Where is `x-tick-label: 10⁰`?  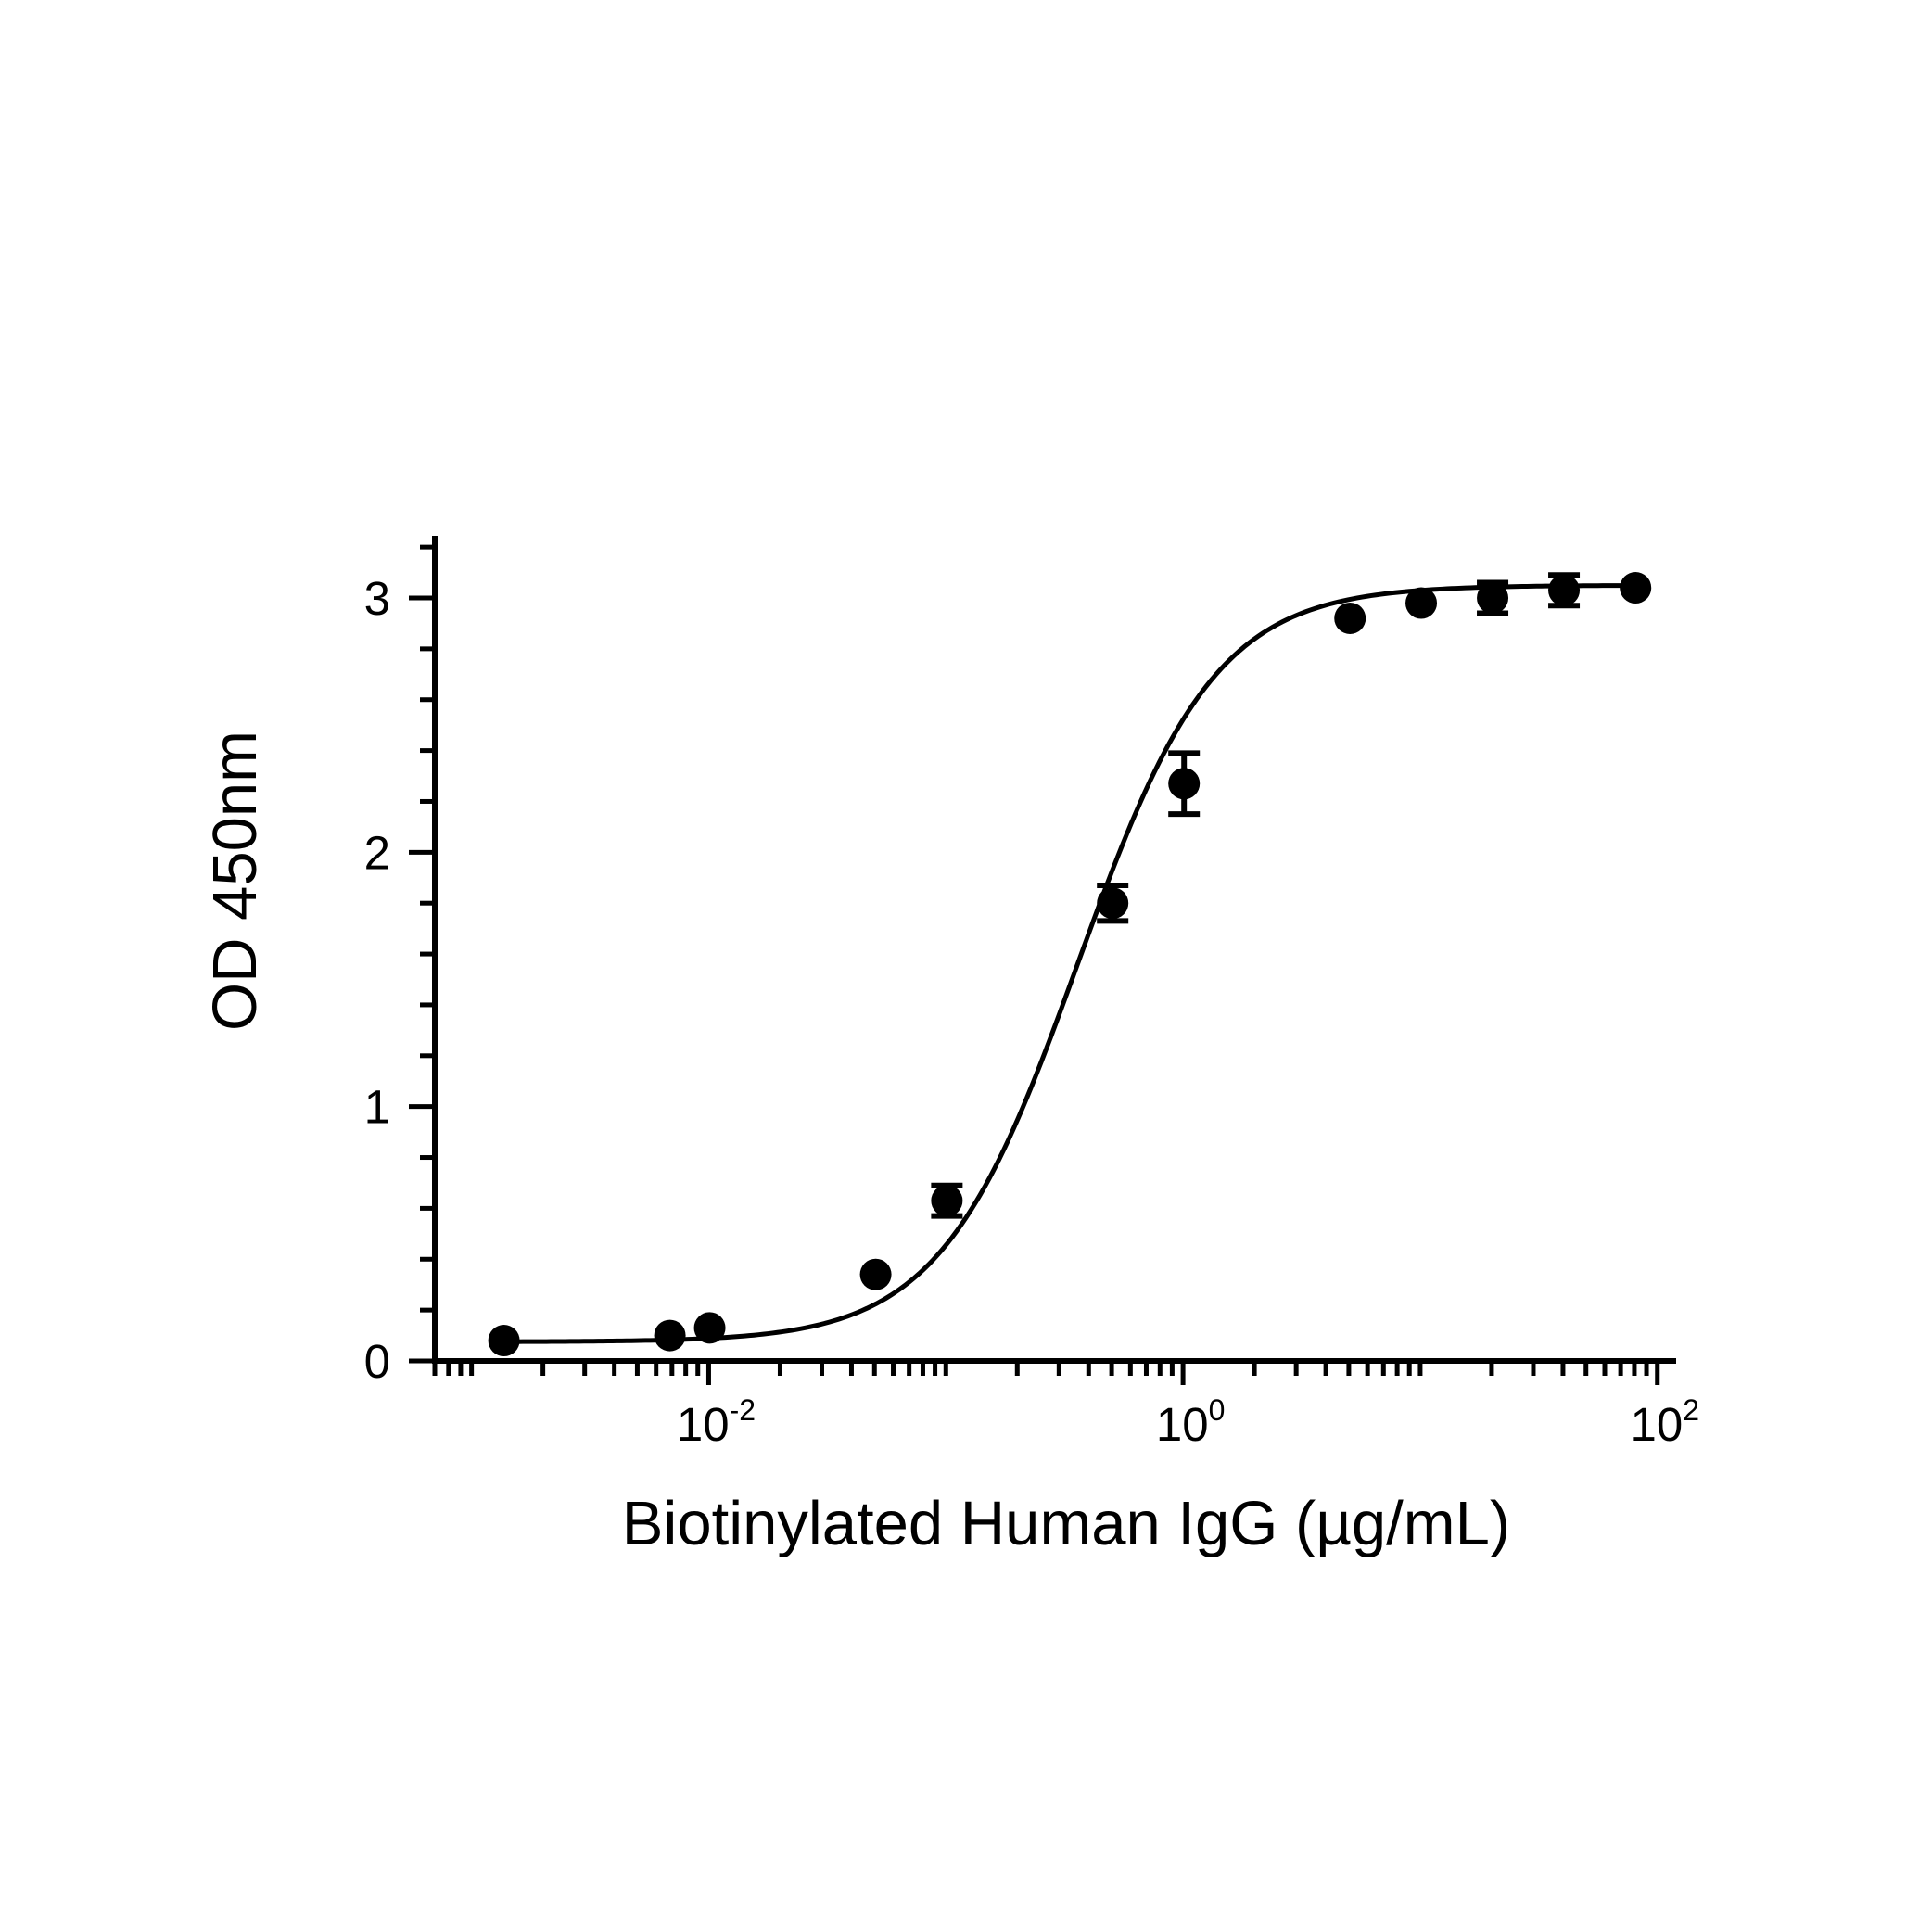
x-tick-label: 10⁰ is located at coordinates (1191, 1422).